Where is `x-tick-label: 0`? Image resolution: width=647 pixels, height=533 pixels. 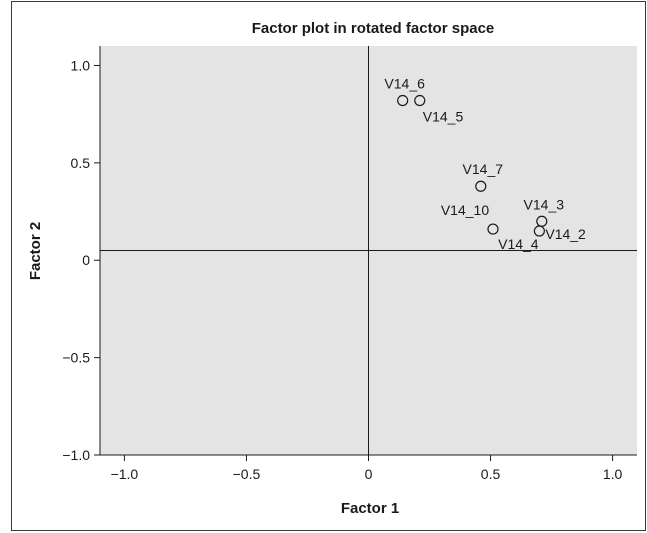 x-tick-label: 0 is located at coordinates (369, 474).